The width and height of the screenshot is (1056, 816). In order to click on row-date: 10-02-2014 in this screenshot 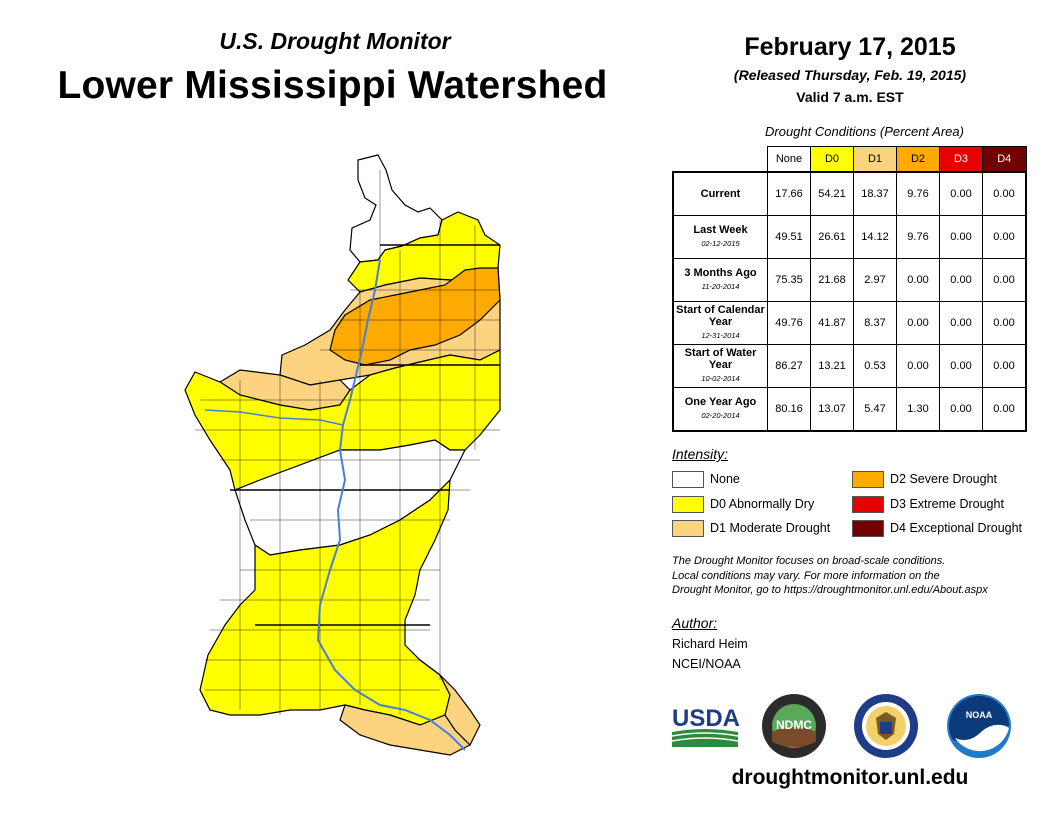, I will do `click(720, 378)`.